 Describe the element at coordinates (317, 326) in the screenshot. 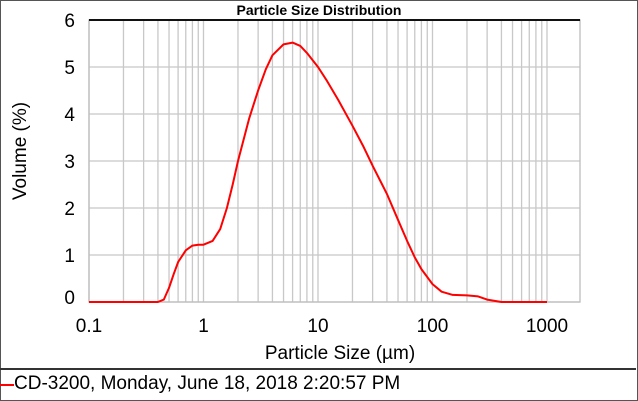

I see `x-tick-label: 10` at that location.